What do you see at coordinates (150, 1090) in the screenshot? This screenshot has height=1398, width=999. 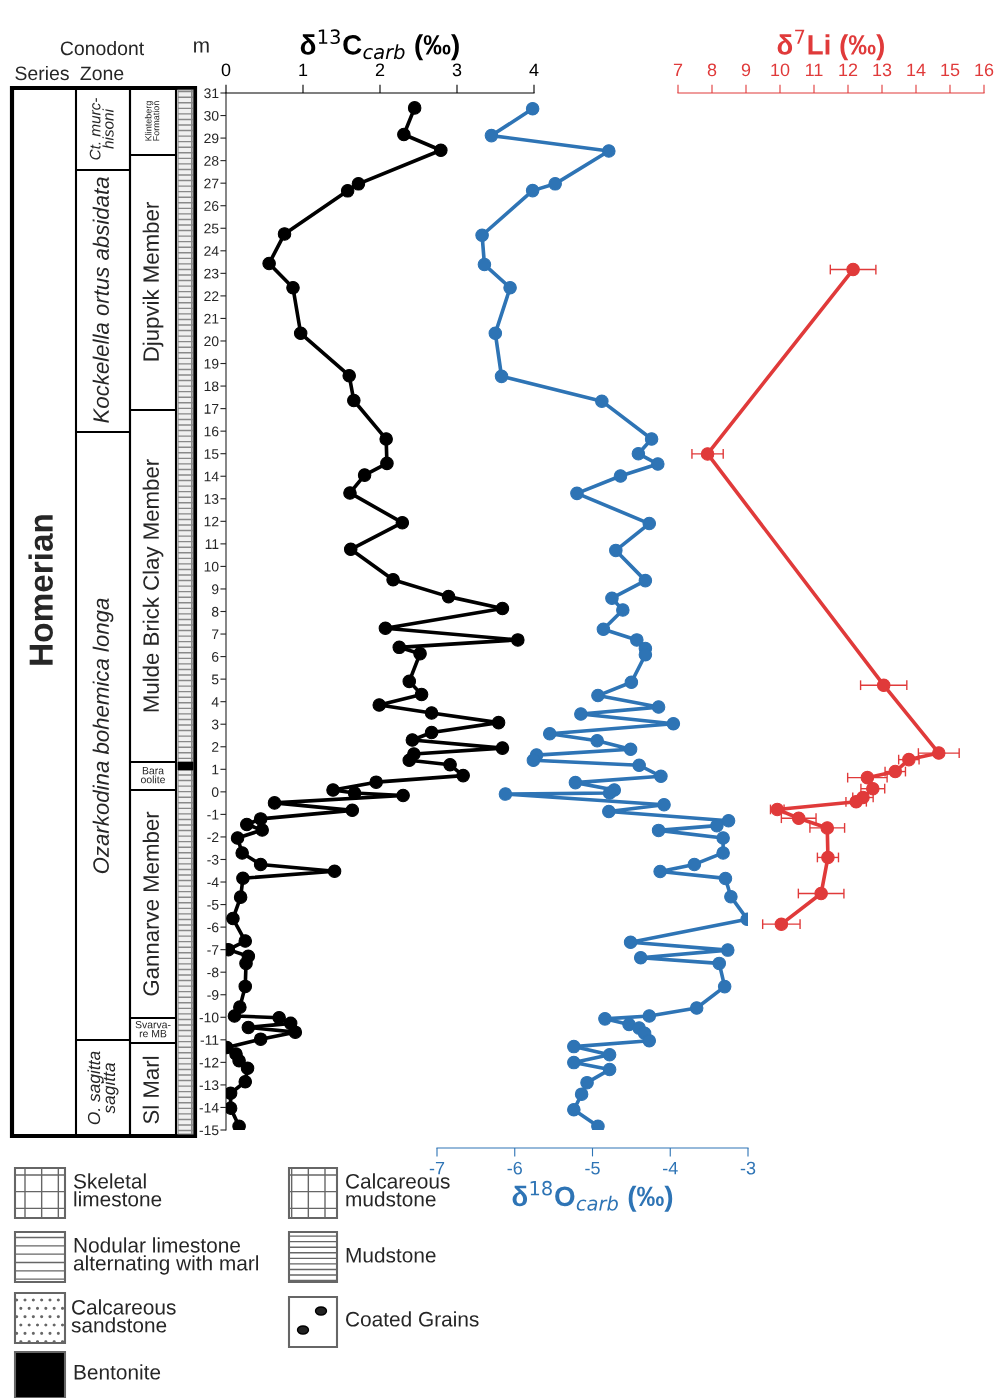 I see `text: Sl Marl` at bounding box center [150, 1090].